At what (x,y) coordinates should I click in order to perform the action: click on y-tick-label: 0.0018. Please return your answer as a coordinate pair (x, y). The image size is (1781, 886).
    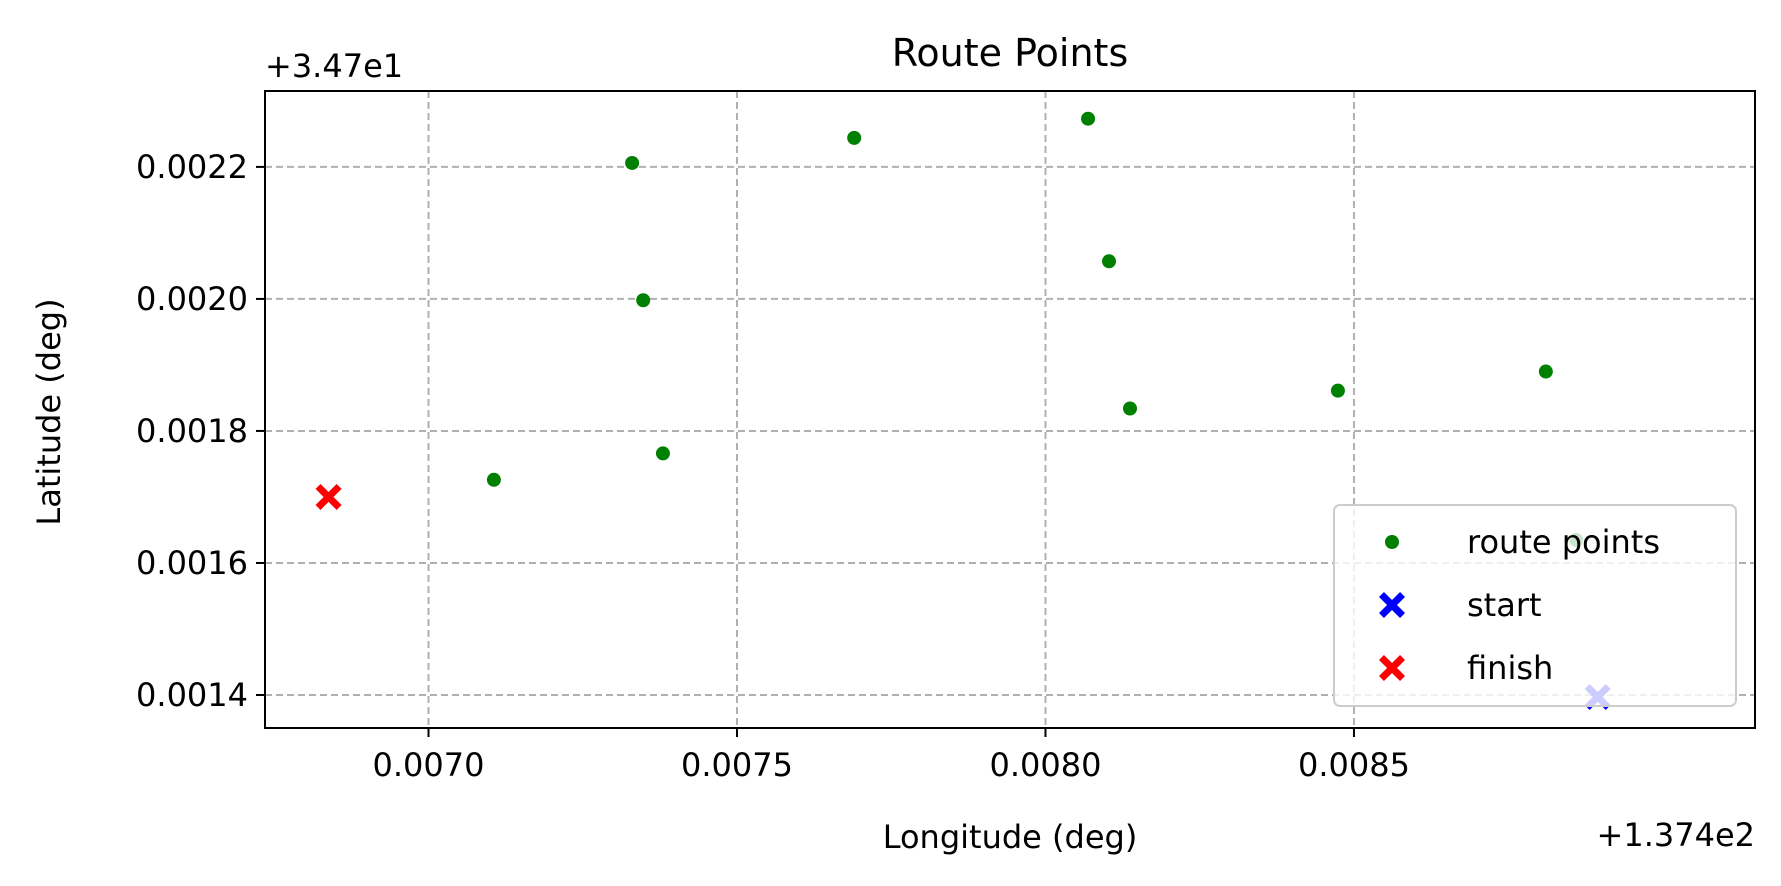
    Looking at the image, I should click on (192, 431).